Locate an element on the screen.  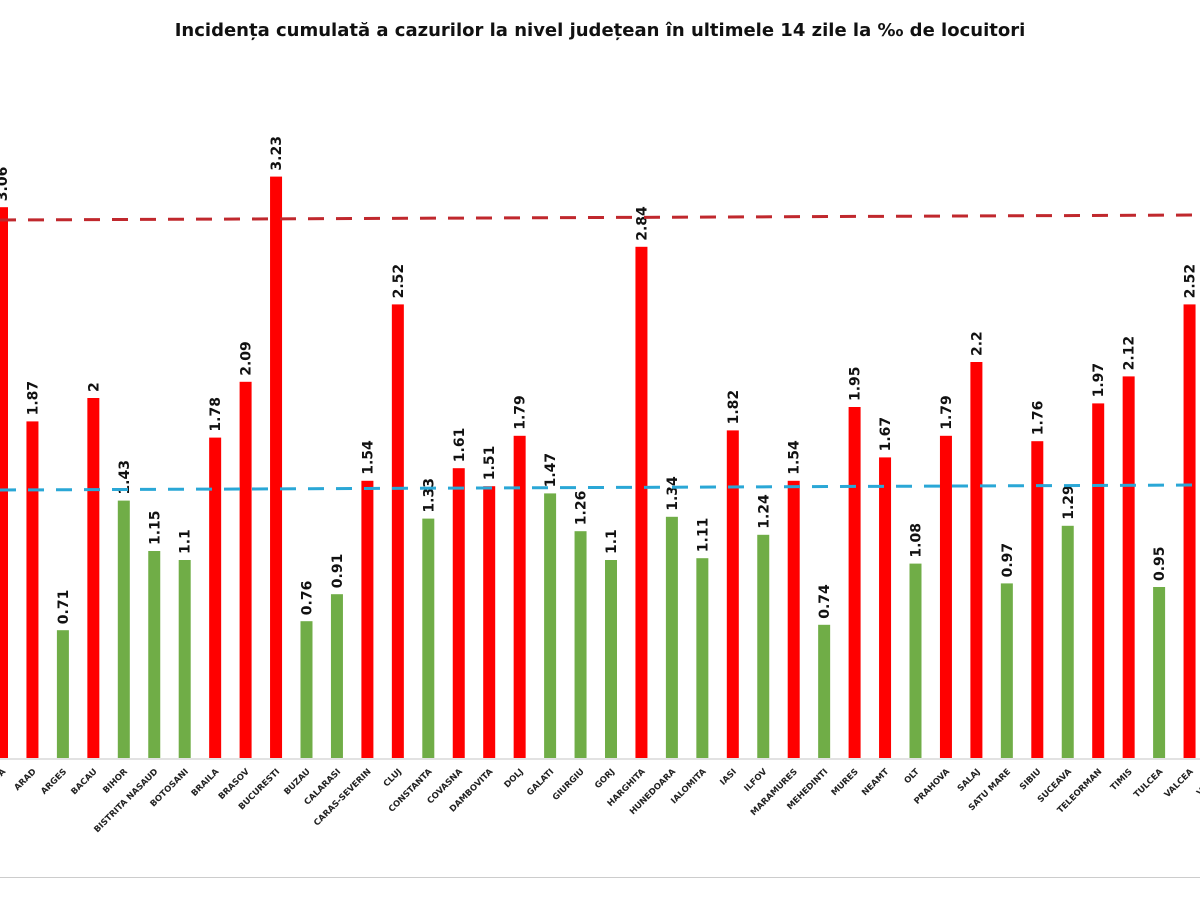
category-label: TIMIS is located at coordinates (1122, 780).